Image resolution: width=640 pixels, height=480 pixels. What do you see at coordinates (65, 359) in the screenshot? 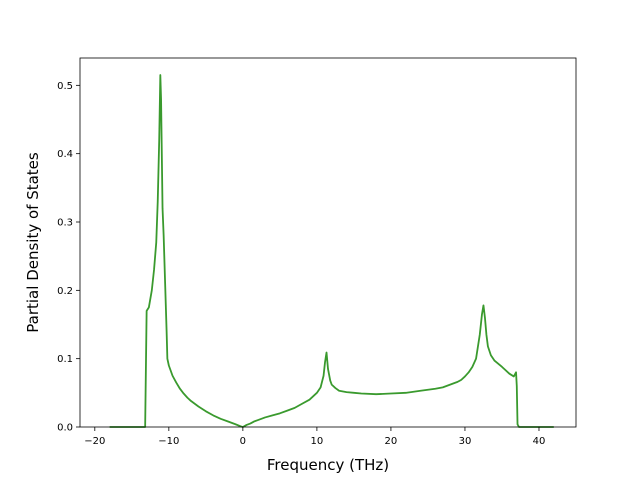
I see `y-tick-label: 0.1` at bounding box center [65, 359].